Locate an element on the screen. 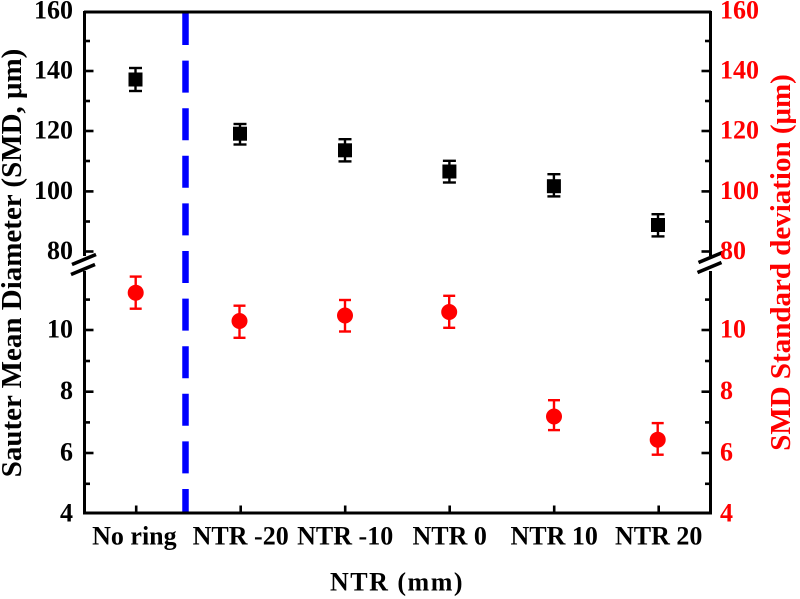 This screenshot has height=599, width=800. svg-text: NTR 0 is located at coordinates (449, 536).